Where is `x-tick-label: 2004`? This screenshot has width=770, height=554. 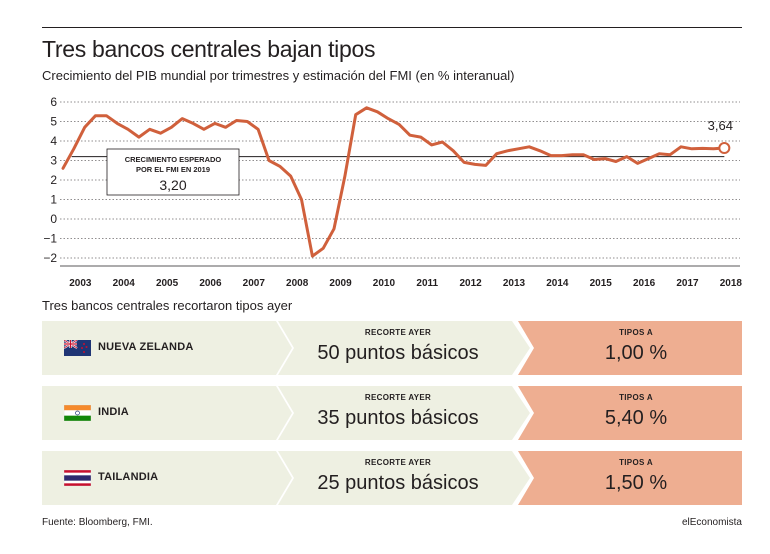 x-tick-label: 2004 is located at coordinates (124, 283).